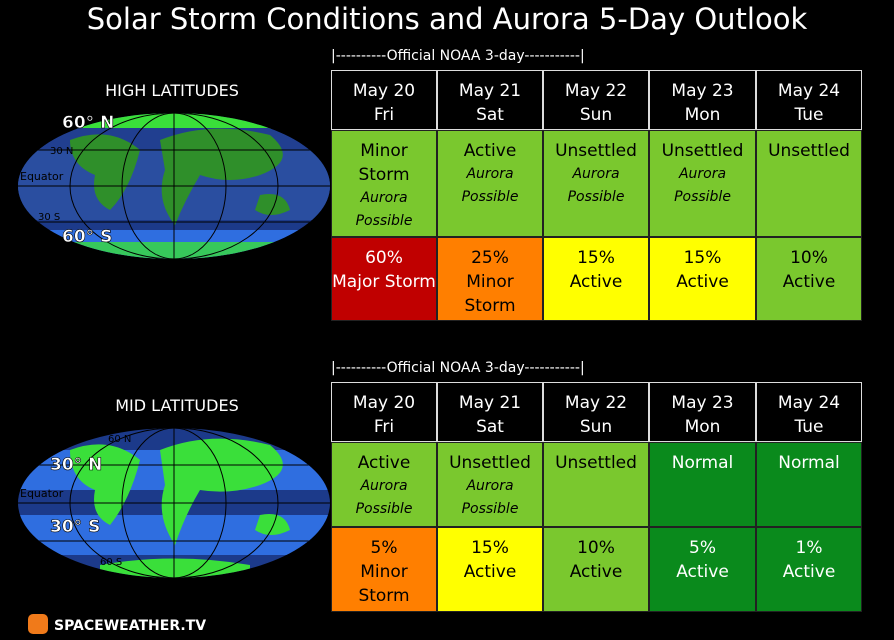 The height and width of the screenshot is (640, 894). Describe the element at coordinates (61, 151) in the screenshot. I see `map-label: 30 N` at that location.